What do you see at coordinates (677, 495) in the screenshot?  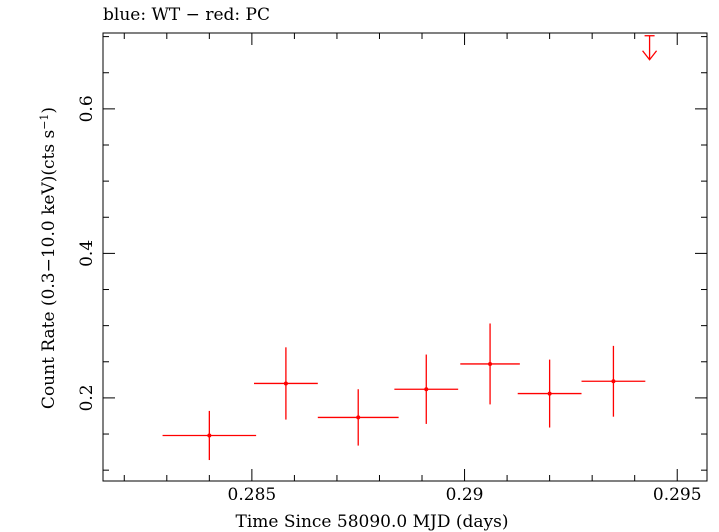 I see `x-tick-label: 0.295` at bounding box center [677, 495].